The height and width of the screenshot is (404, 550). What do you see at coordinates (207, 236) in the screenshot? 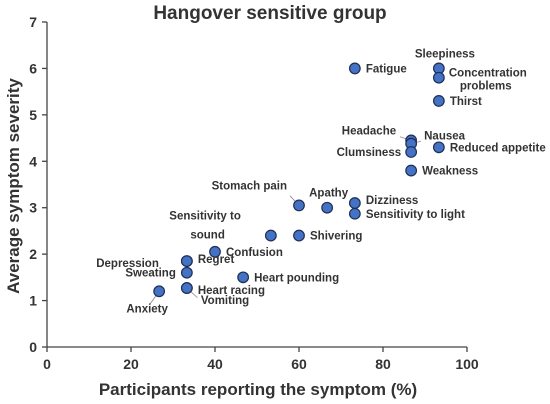
I see `point-label: sound` at bounding box center [207, 236].